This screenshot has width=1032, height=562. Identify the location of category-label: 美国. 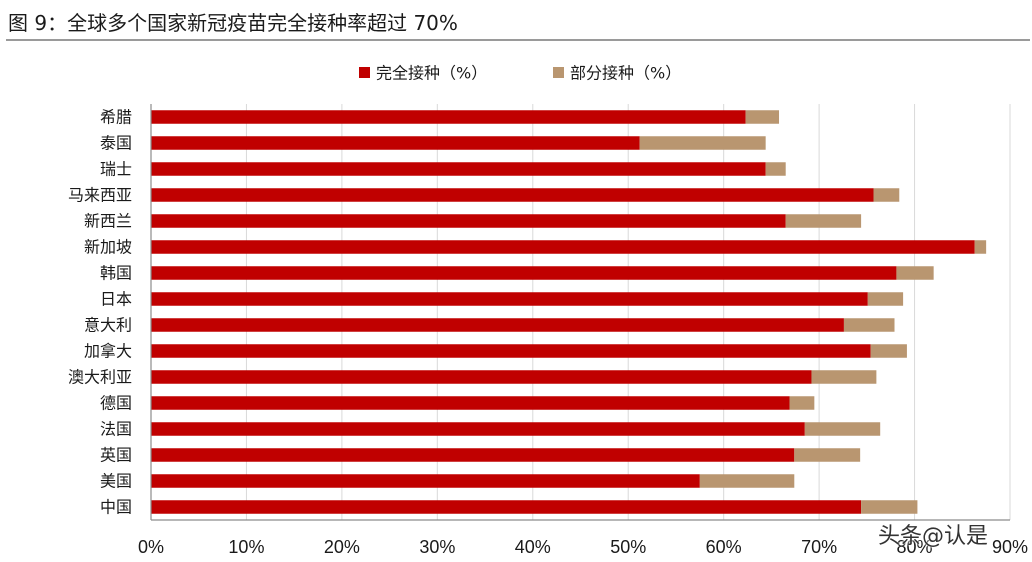
(116, 481).